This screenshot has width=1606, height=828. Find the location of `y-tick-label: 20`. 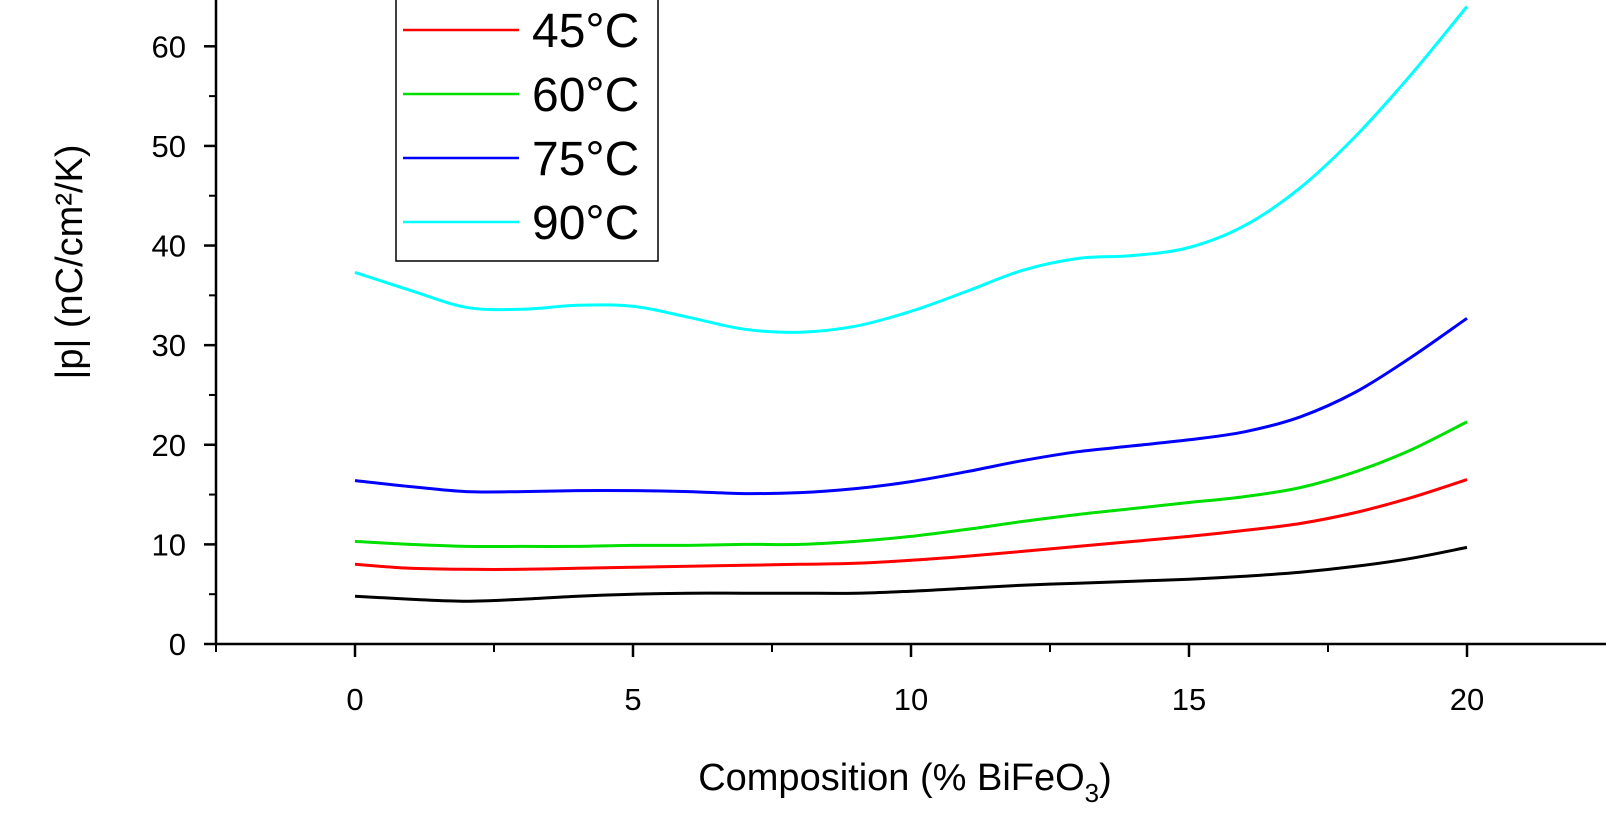

y-tick-label: 20 is located at coordinates (169, 445).